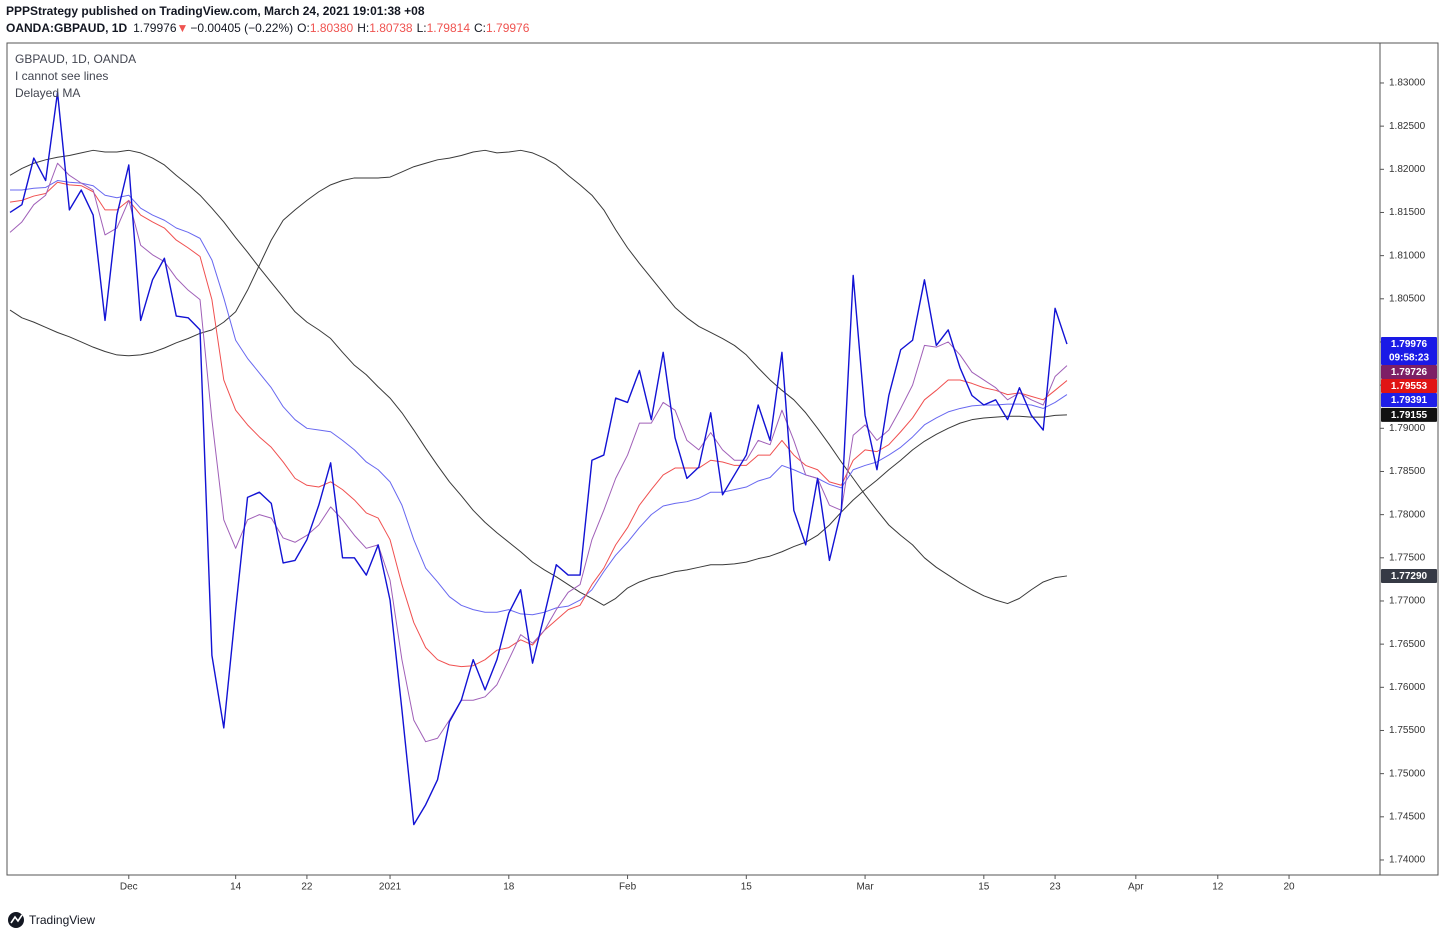 The width and height of the screenshot is (1445, 939). What do you see at coordinates (47, 93) in the screenshot?
I see `legend-indicator: Delayed MA` at bounding box center [47, 93].